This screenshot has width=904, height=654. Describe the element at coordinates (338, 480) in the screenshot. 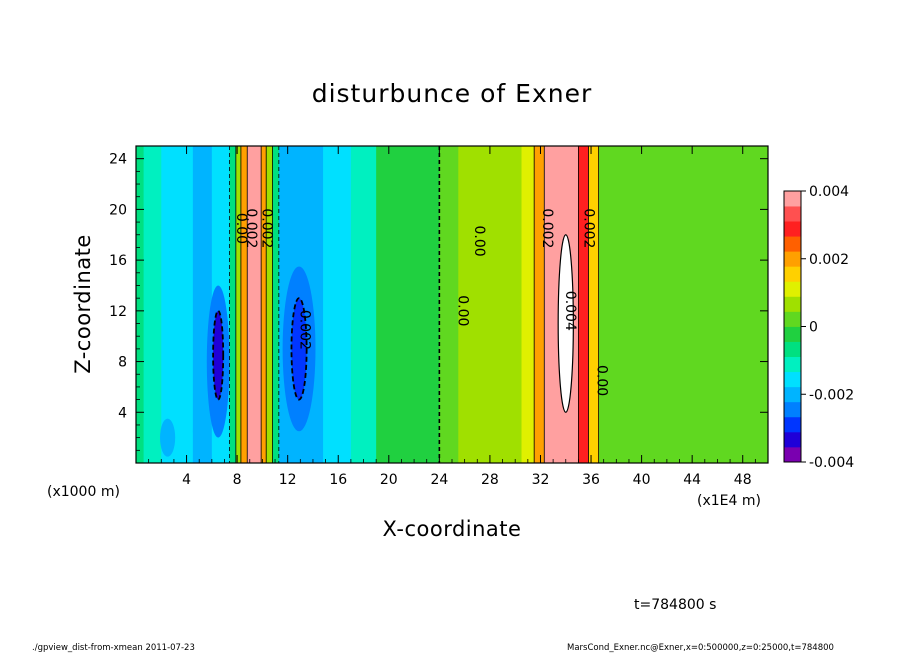

I see `x-tick-label-3: 16` at that location.